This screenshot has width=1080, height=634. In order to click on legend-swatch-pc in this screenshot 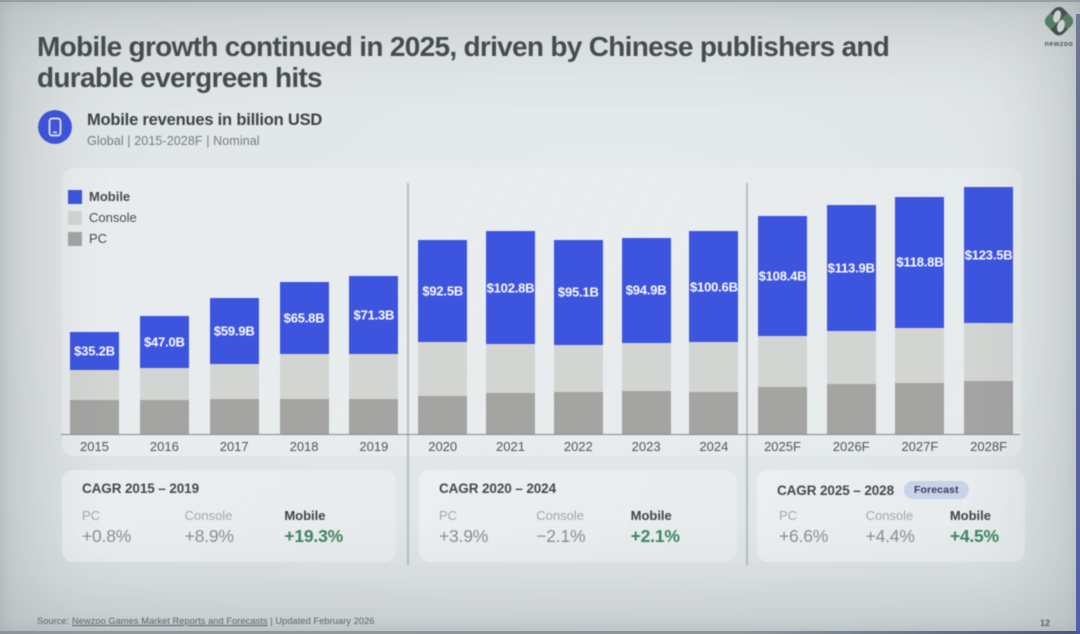, I will do `click(75, 238)`.